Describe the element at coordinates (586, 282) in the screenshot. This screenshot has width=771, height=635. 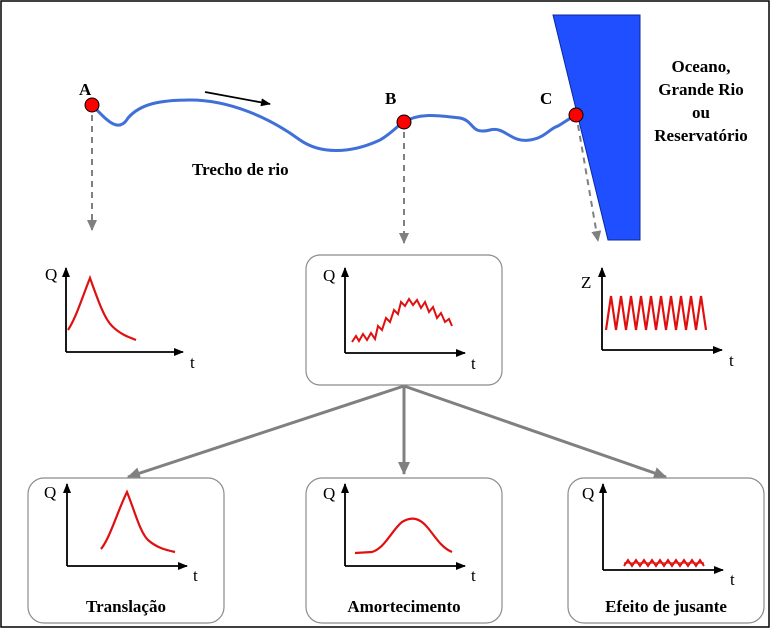
I see `graph-c-y-label: Z` at that location.